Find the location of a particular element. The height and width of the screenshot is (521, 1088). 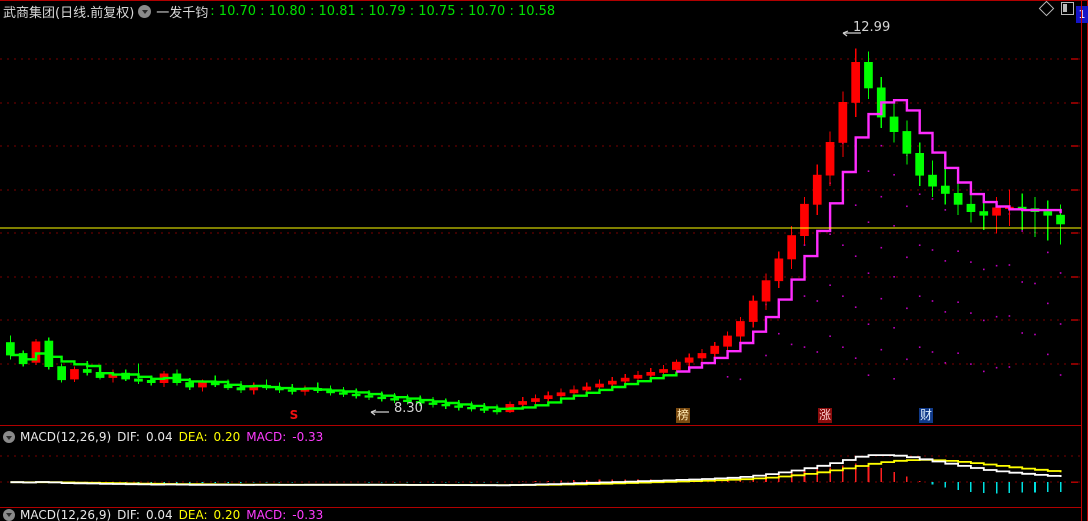

macd-title: MACD(12,26,9) is located at coordinates (66, 437).